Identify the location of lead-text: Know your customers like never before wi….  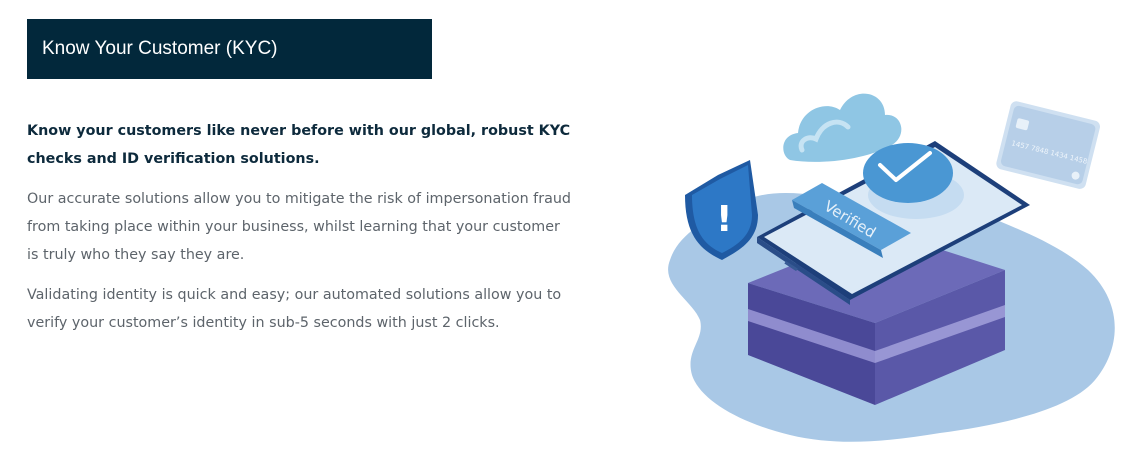
(299, 145).